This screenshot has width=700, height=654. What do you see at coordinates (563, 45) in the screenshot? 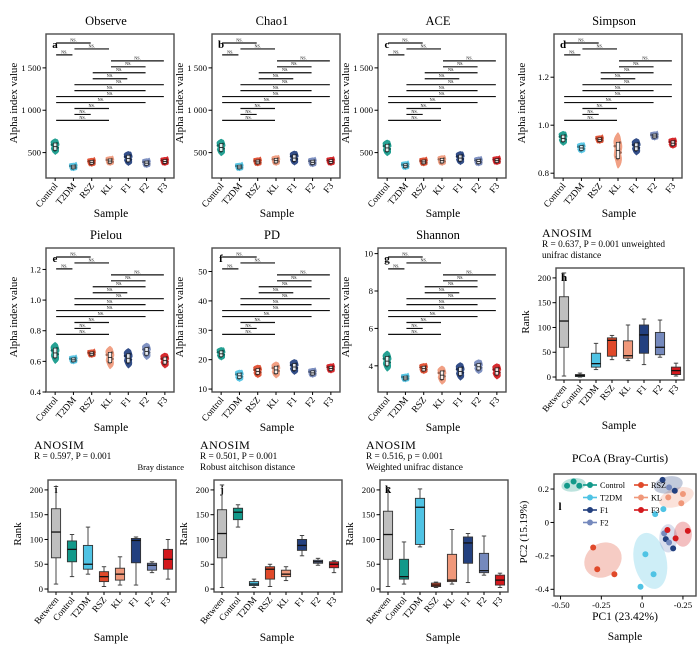
I see `svg-text: d` at bounding box center [563, 45].